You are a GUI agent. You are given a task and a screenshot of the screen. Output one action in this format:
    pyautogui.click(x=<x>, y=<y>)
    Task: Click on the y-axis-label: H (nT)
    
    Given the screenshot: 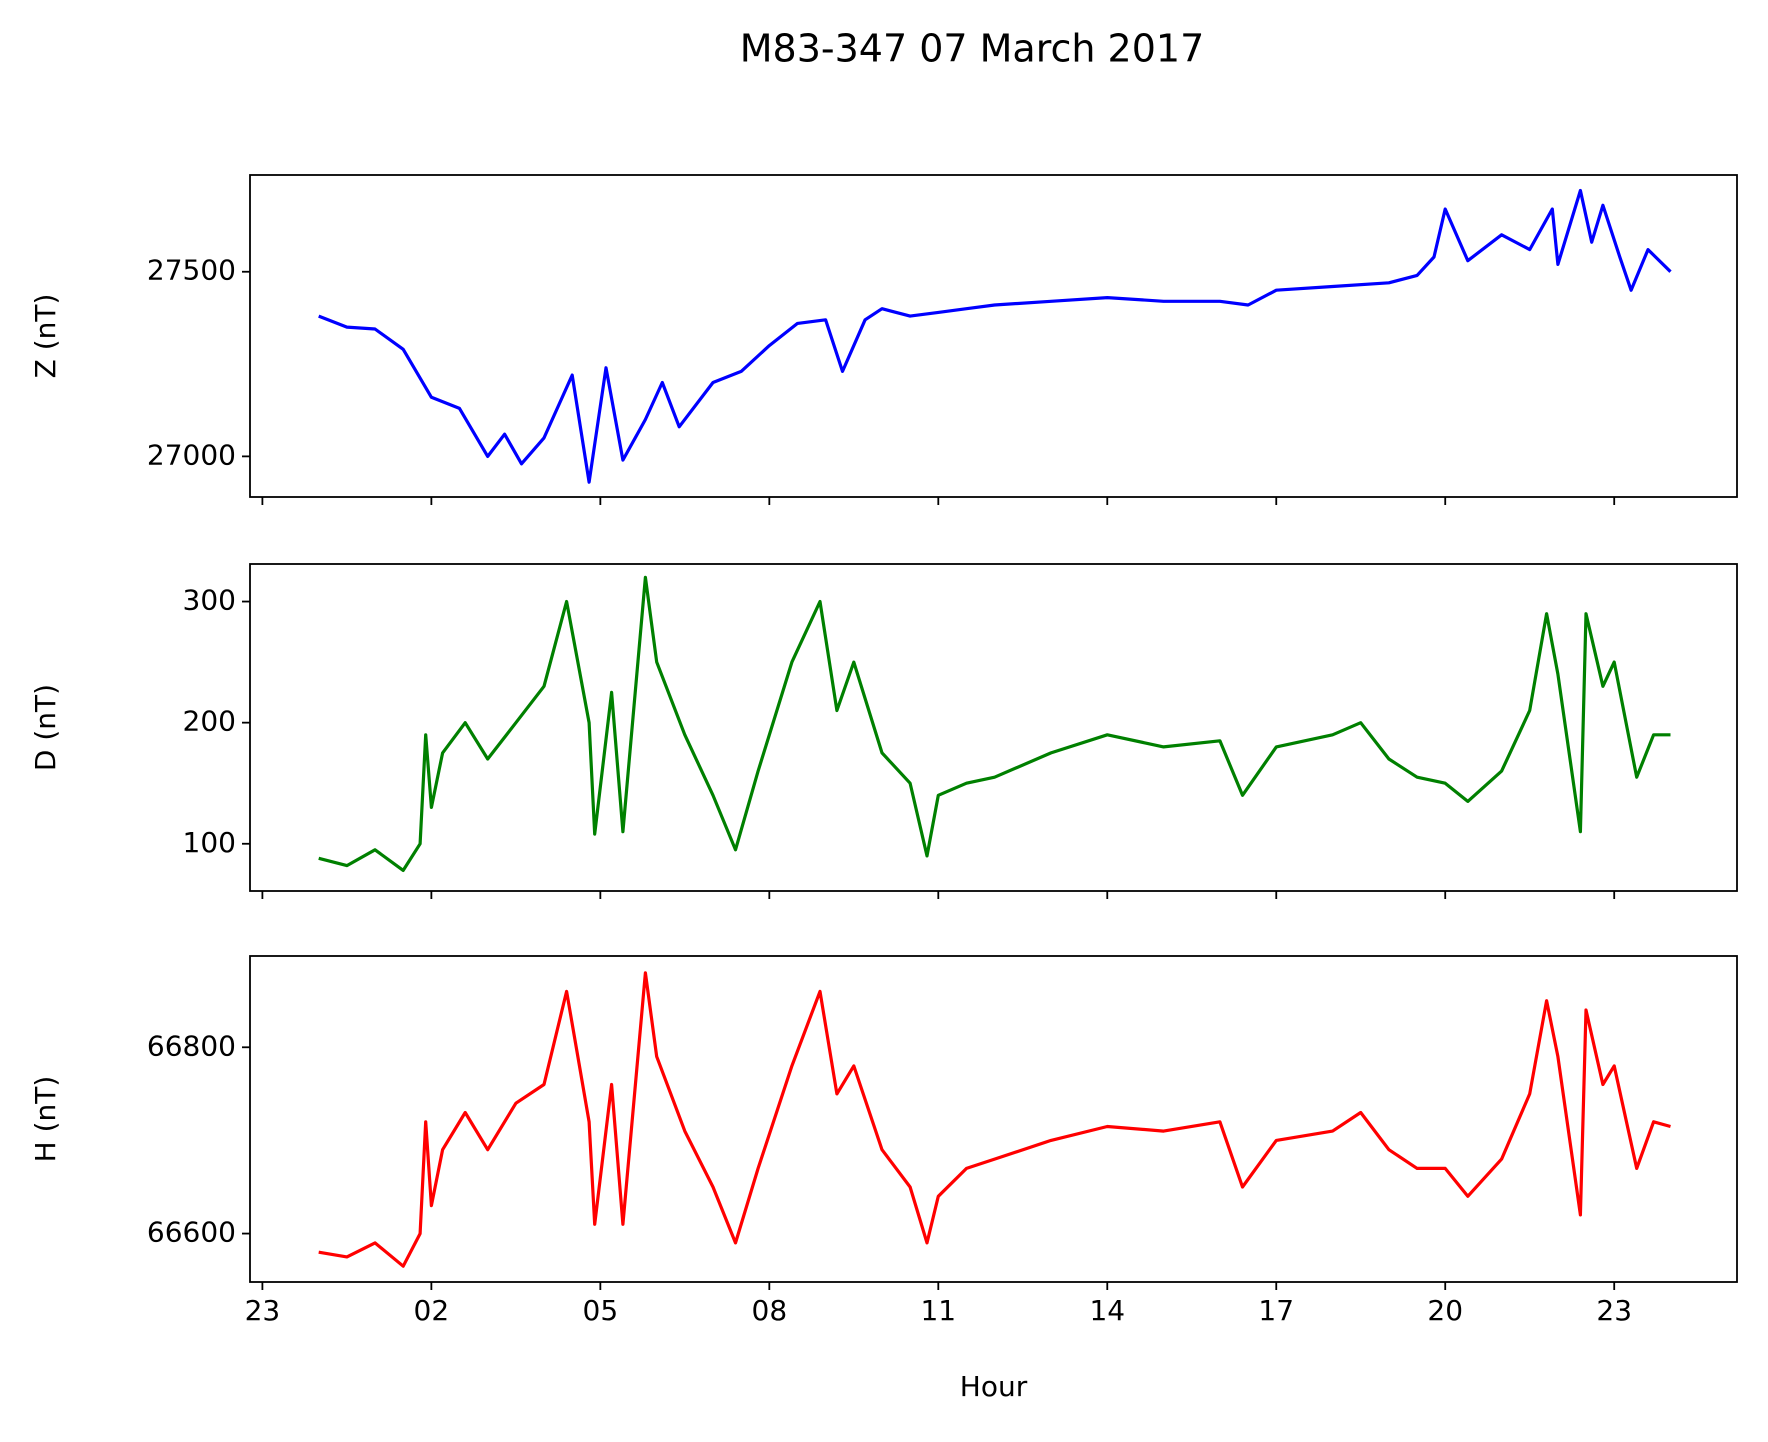 What is the action you would take?
    pyautogui.click(x=45, y=1119)
    